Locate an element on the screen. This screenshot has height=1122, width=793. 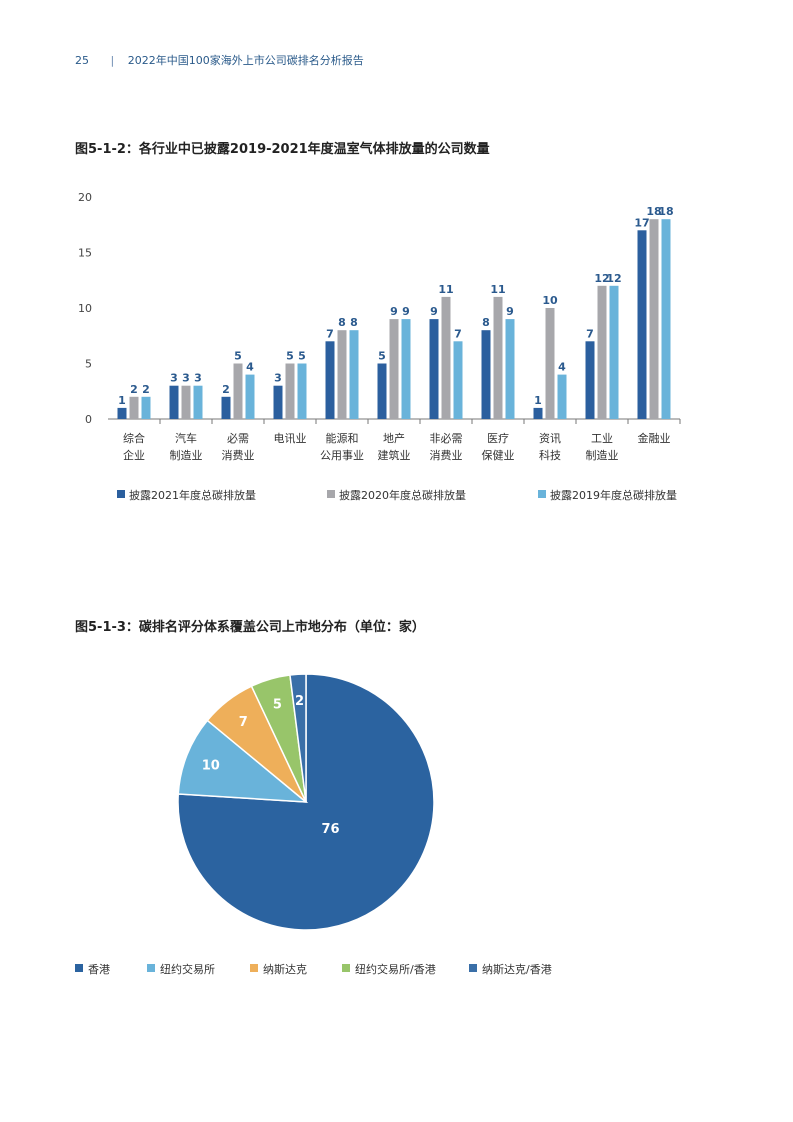
legend-label: 纳斯达克/香港 is located at coordinates (517, 969).